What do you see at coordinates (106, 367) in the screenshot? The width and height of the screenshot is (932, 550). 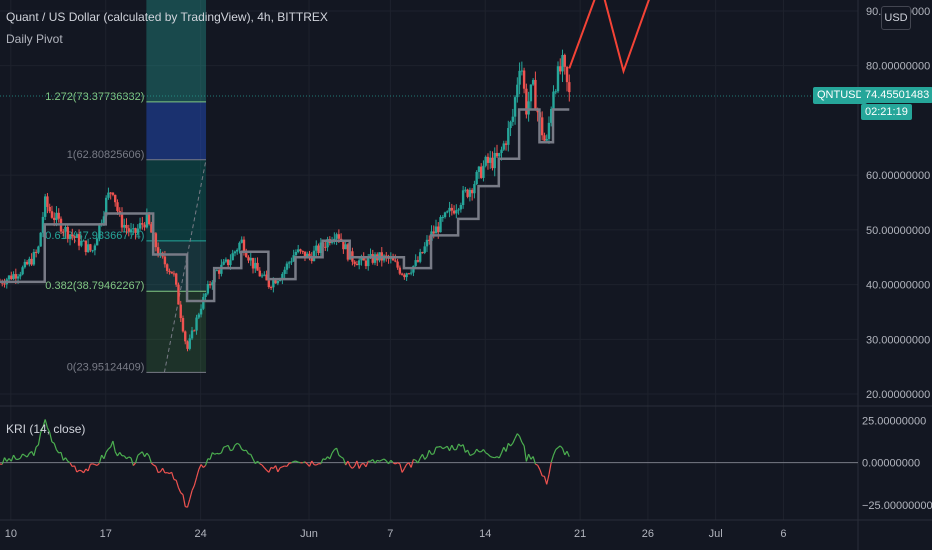 I see `fib-level-label: 0(23.95124409)` at bounding box center [106, 367].